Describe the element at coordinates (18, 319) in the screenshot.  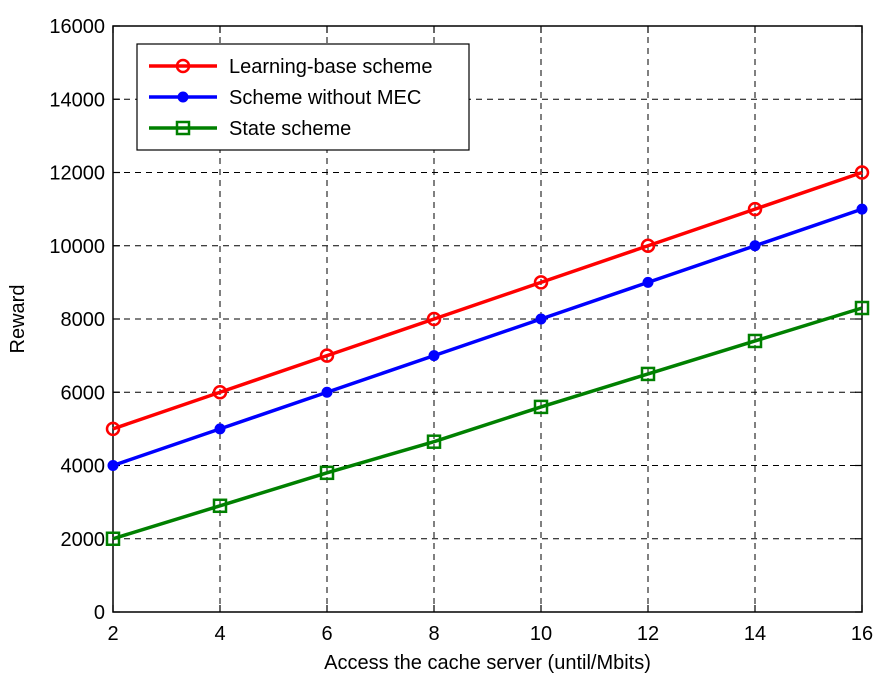
I see `y-axis-label: Reward` at that location.